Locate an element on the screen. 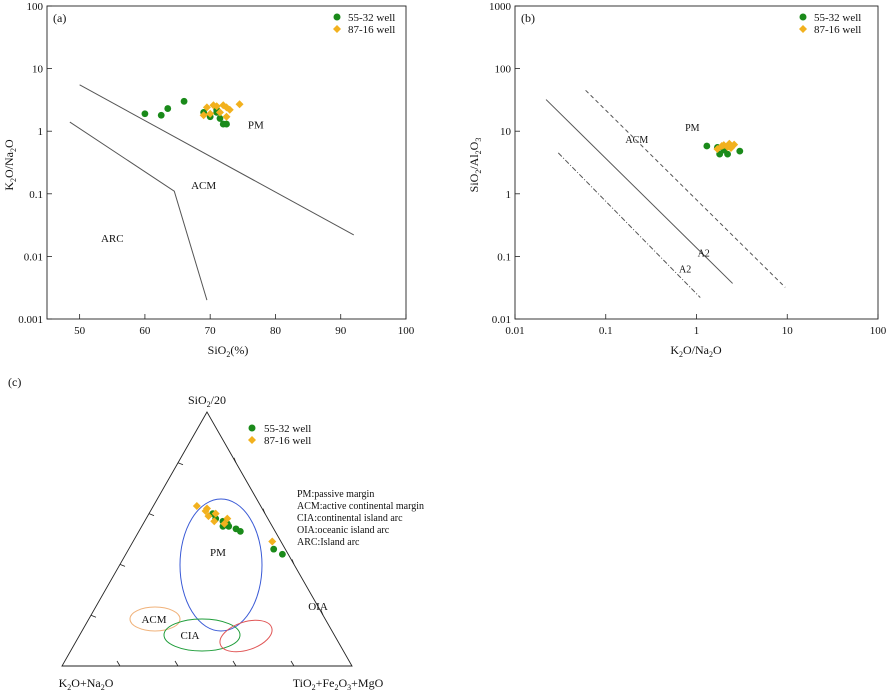 The image size is (886, 690). y-tick-label: 1000 is located at coordinates (500, 7).